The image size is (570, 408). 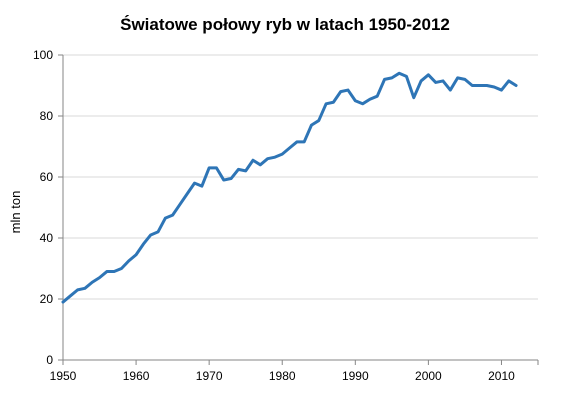 What do you see at coordinates (209, 376) in the screenshot?
I see `x-tick-label: 1970` at bounding box center [209, 376].